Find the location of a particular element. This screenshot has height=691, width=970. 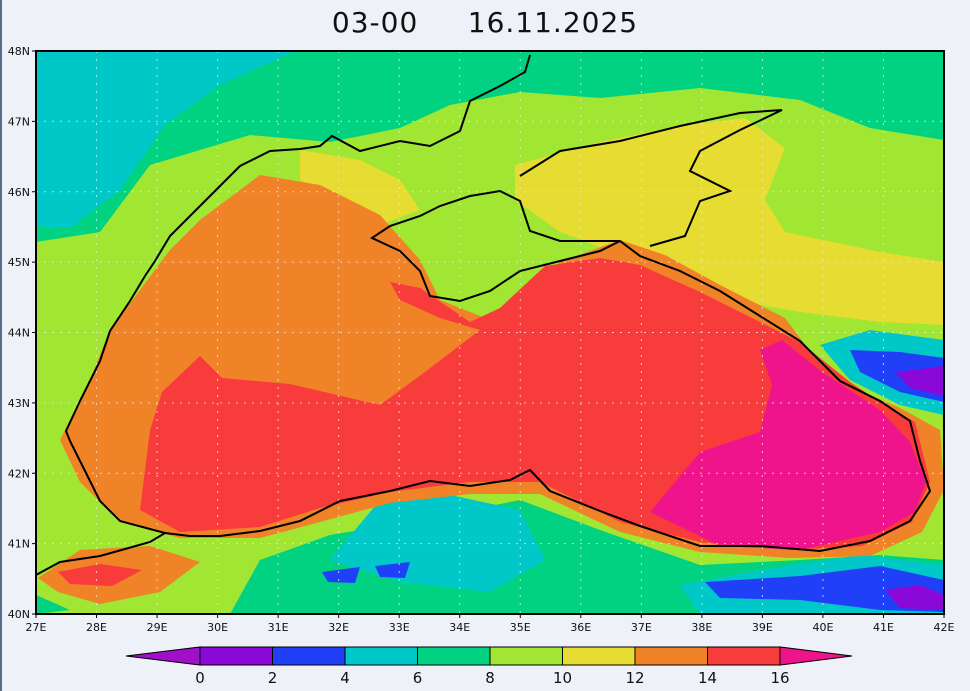

band-10-12-crimea-west is located at coordinates (360, 187).